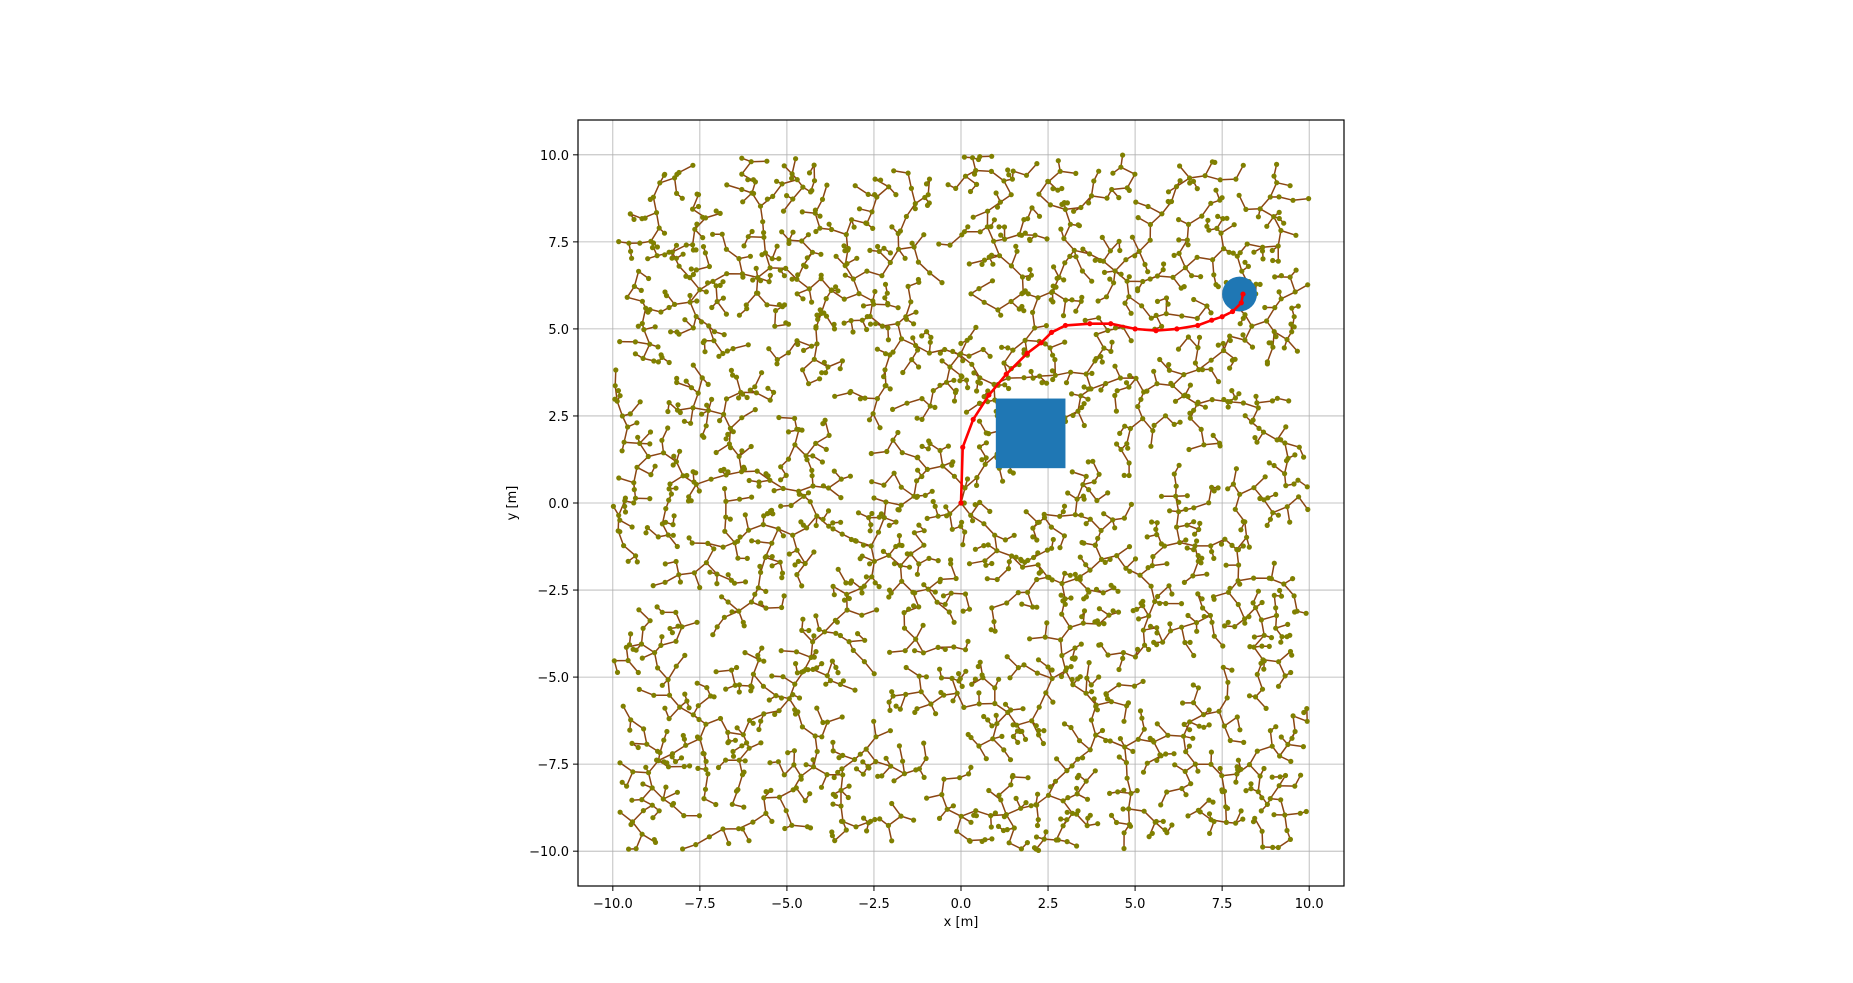 Image resolution: width=1853 pixels, height=983 pixels. What do you see at coordinates (558, 504) in the screenshot?
I see `y-tick-label: 0.0` at bounding box center [558, 504].